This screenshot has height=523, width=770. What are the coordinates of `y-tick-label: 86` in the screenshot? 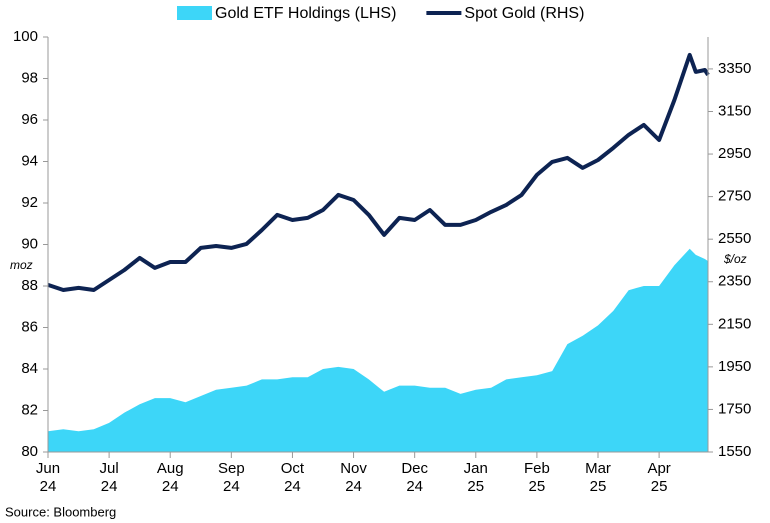 It's located at (29, 326).